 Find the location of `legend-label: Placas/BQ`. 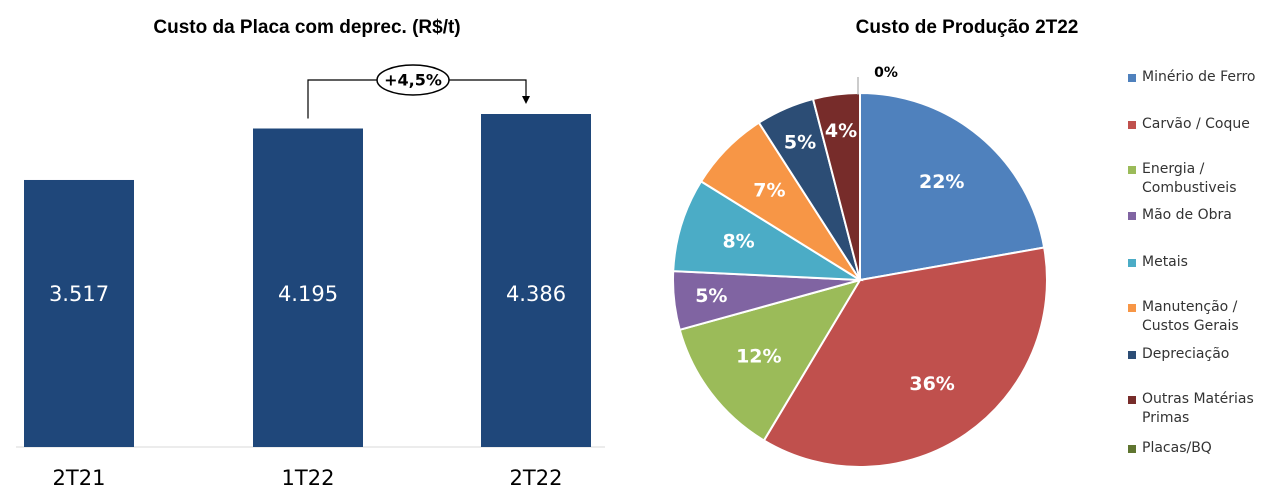

legend-label: Placas/BQ is located at coordinates (1177, 448).